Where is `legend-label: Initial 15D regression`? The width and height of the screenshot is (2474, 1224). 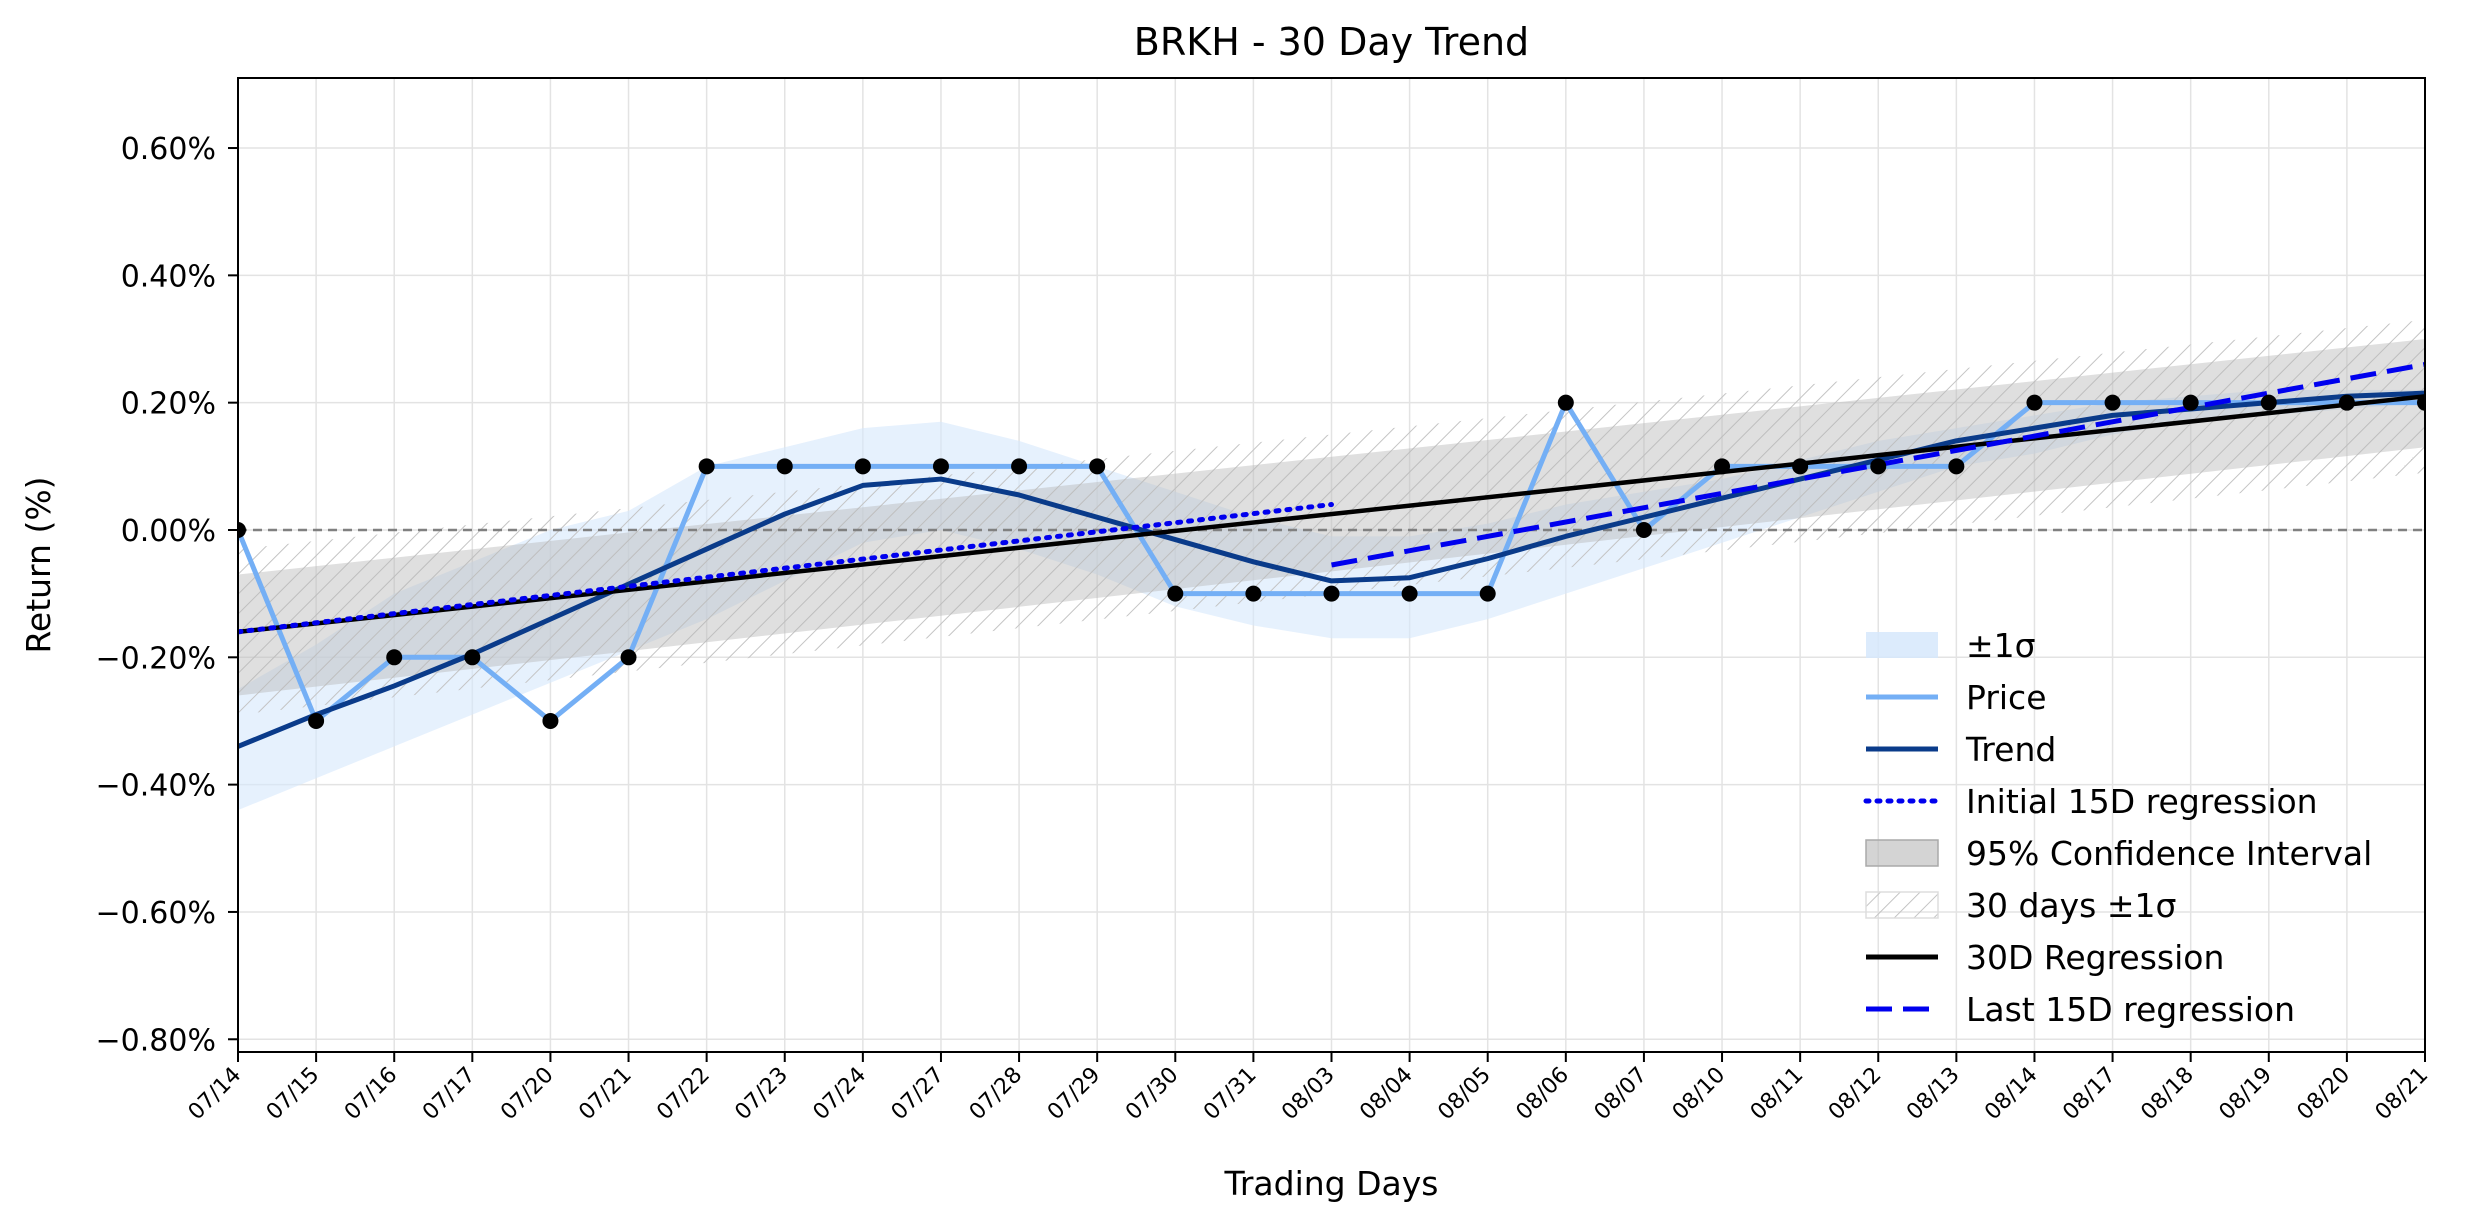 legend-label: Initial 15D regression is located at coordinates (2142, 801).